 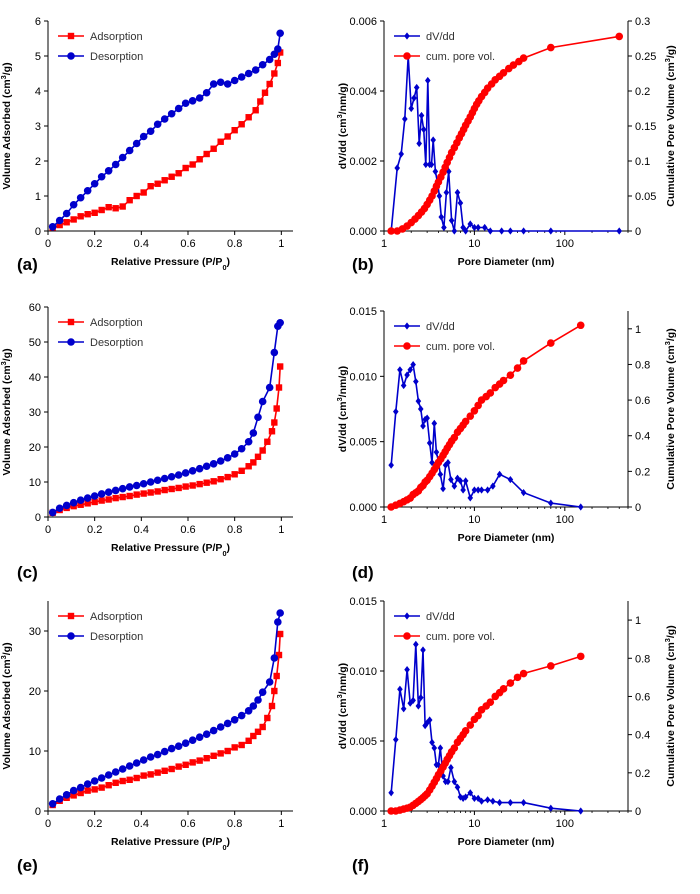 What do you see at coordinates (444, 47) in the screenshot?
I see `legend: dV/dd cum. pore vol.` at bounding box center [444, 47].